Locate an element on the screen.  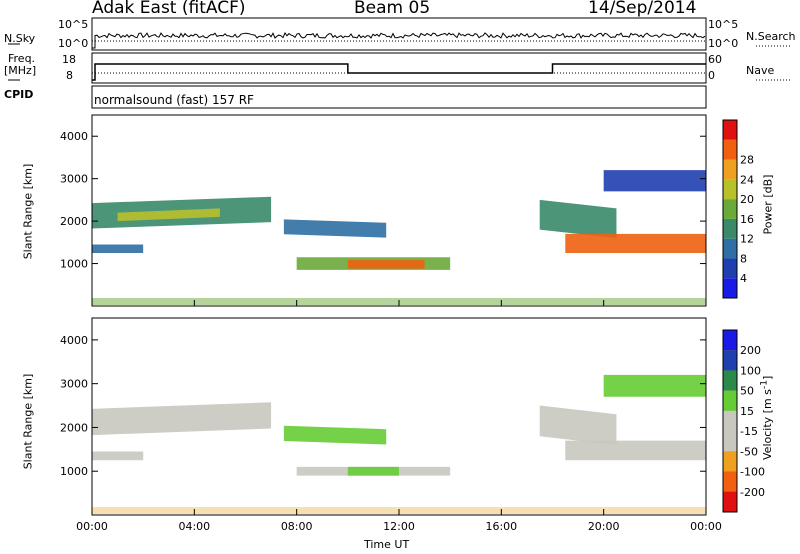
freq-strip-frame is located at coordinates (399, 68).